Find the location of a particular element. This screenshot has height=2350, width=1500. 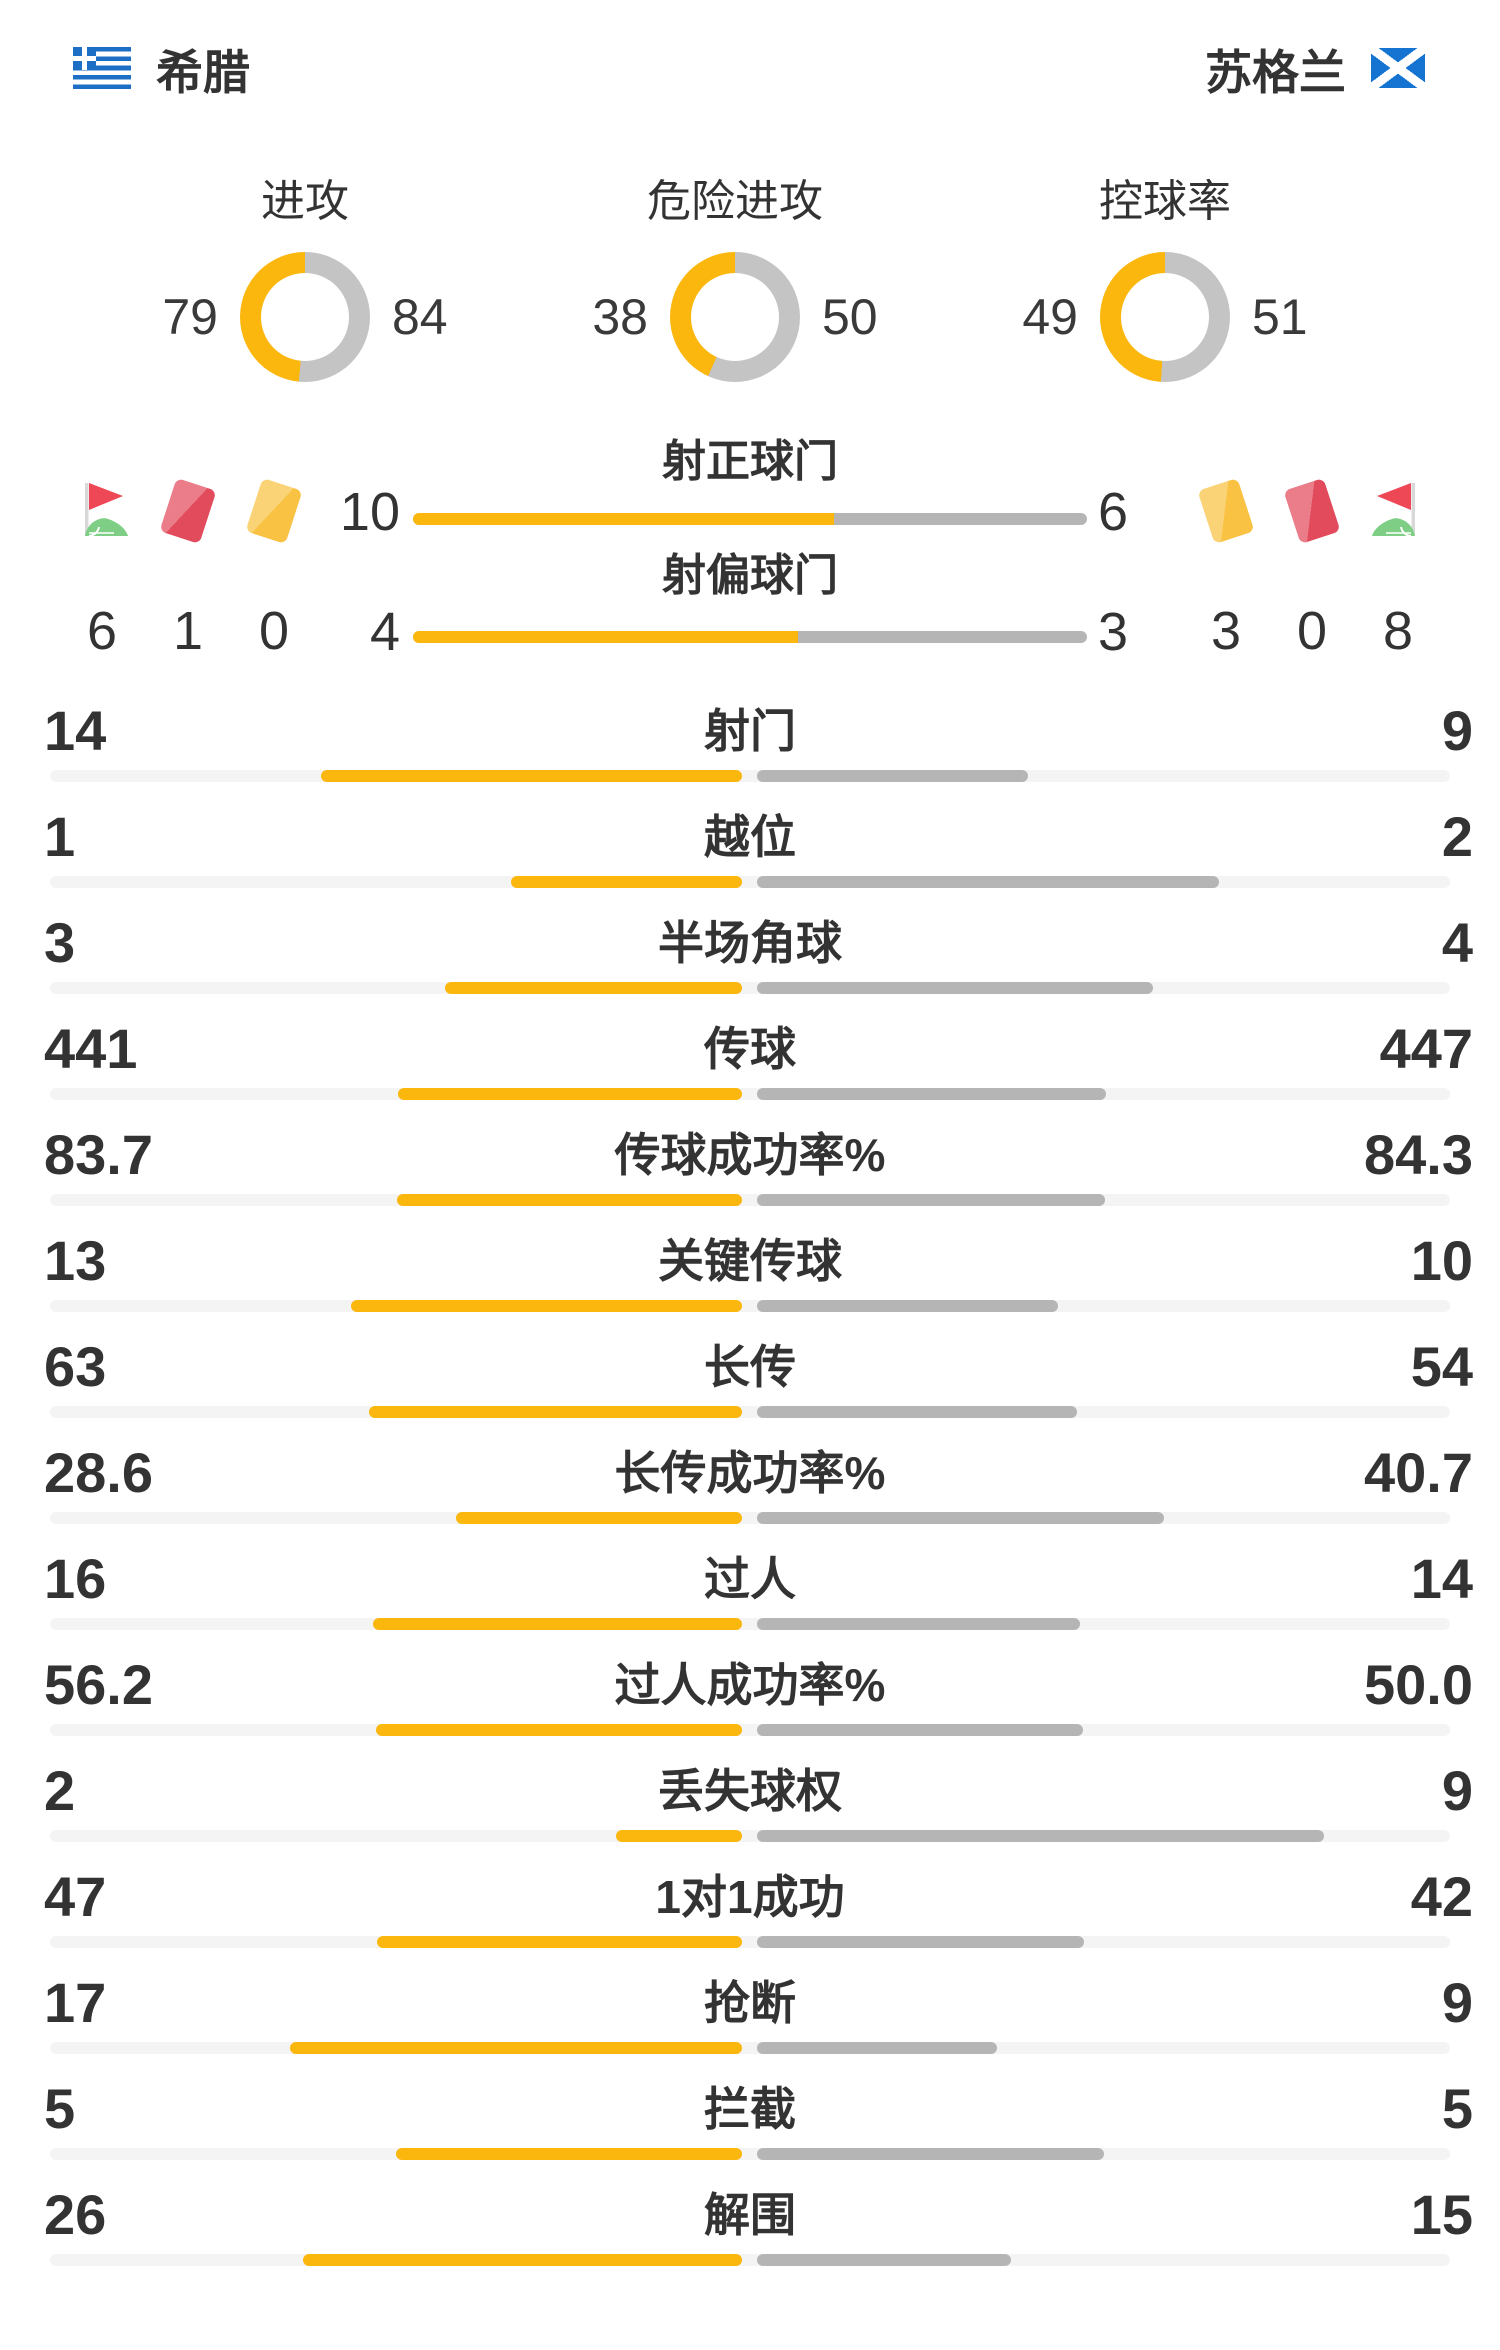

stat-away-value: 15 is located at coordinates (1441, 2214).